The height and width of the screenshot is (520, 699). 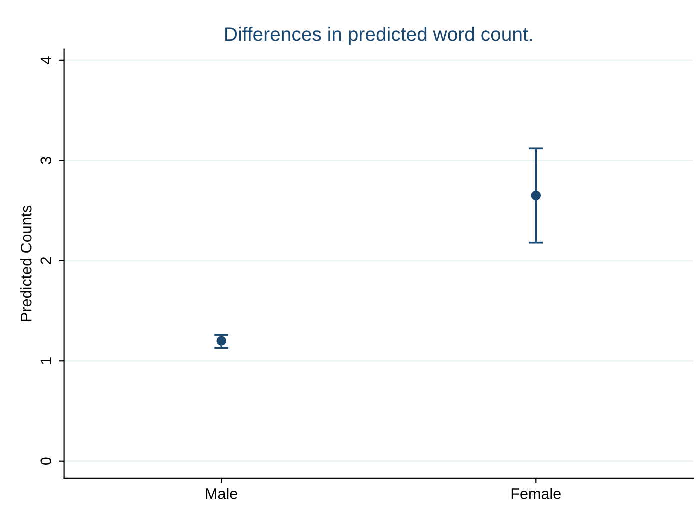 What do you see at coordinates (222, 494) in the screenshot?
I see `x-tick-label: Male` at bounding box center [222, 494].